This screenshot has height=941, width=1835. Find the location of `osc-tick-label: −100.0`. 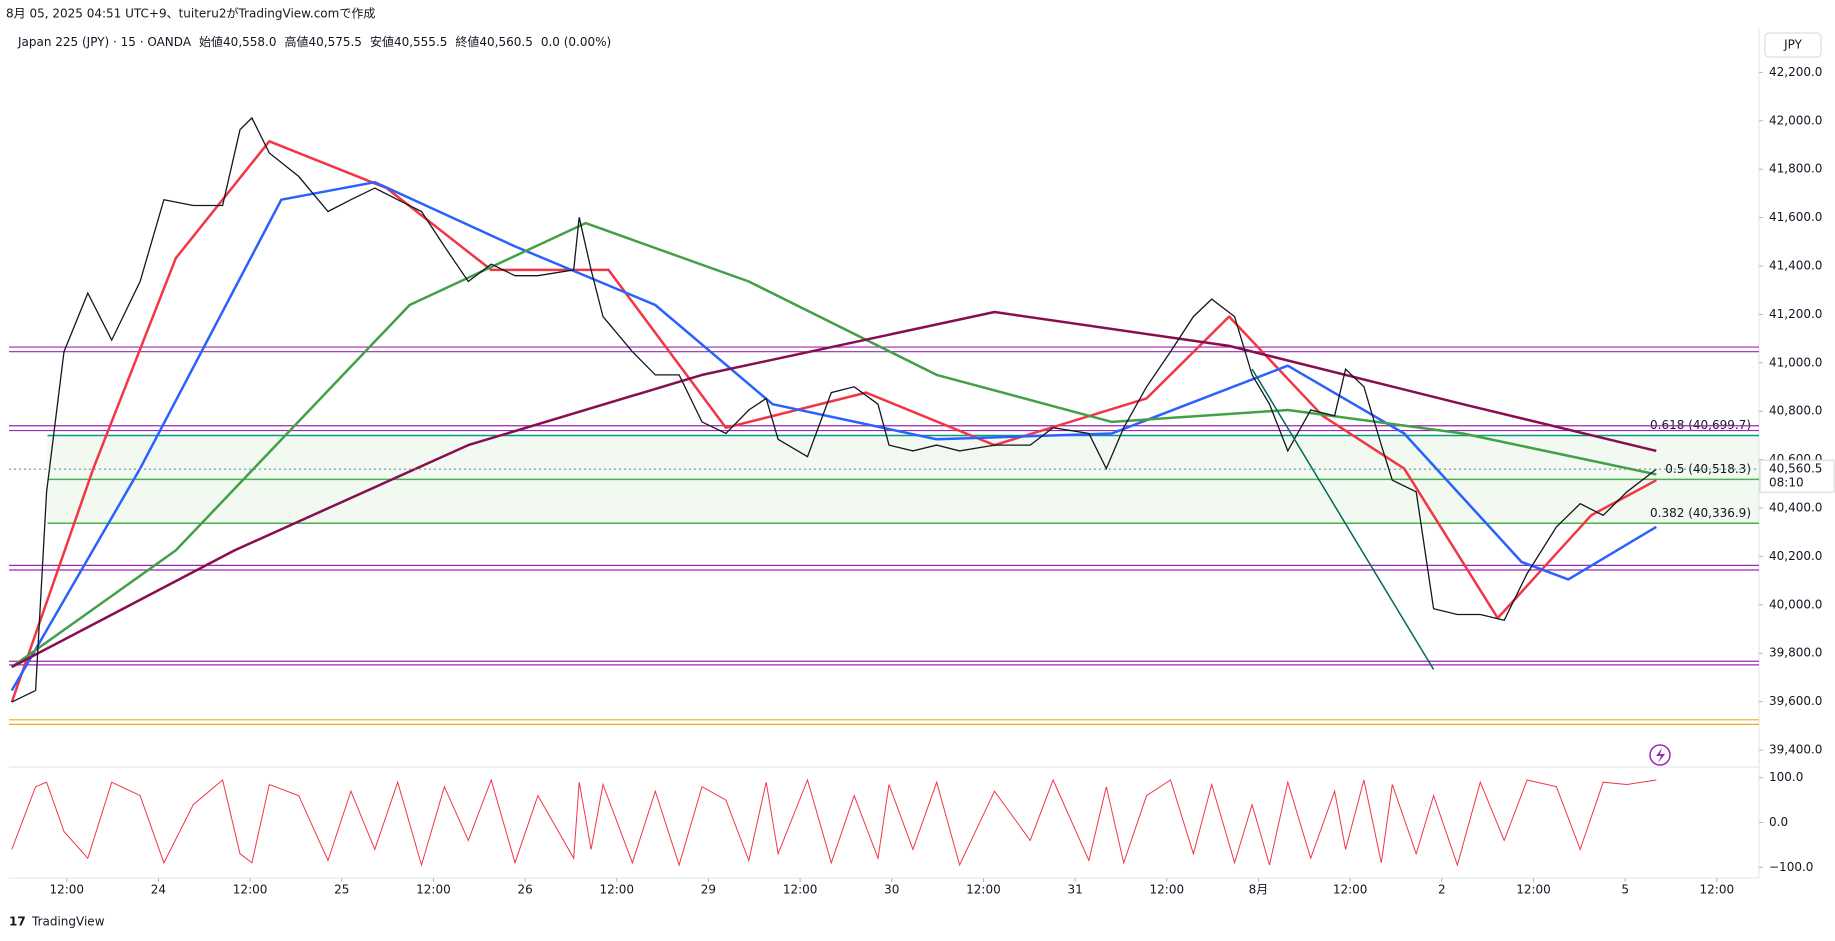

osc-tick-label: −100.0 is located at coordinates (1791, 867).